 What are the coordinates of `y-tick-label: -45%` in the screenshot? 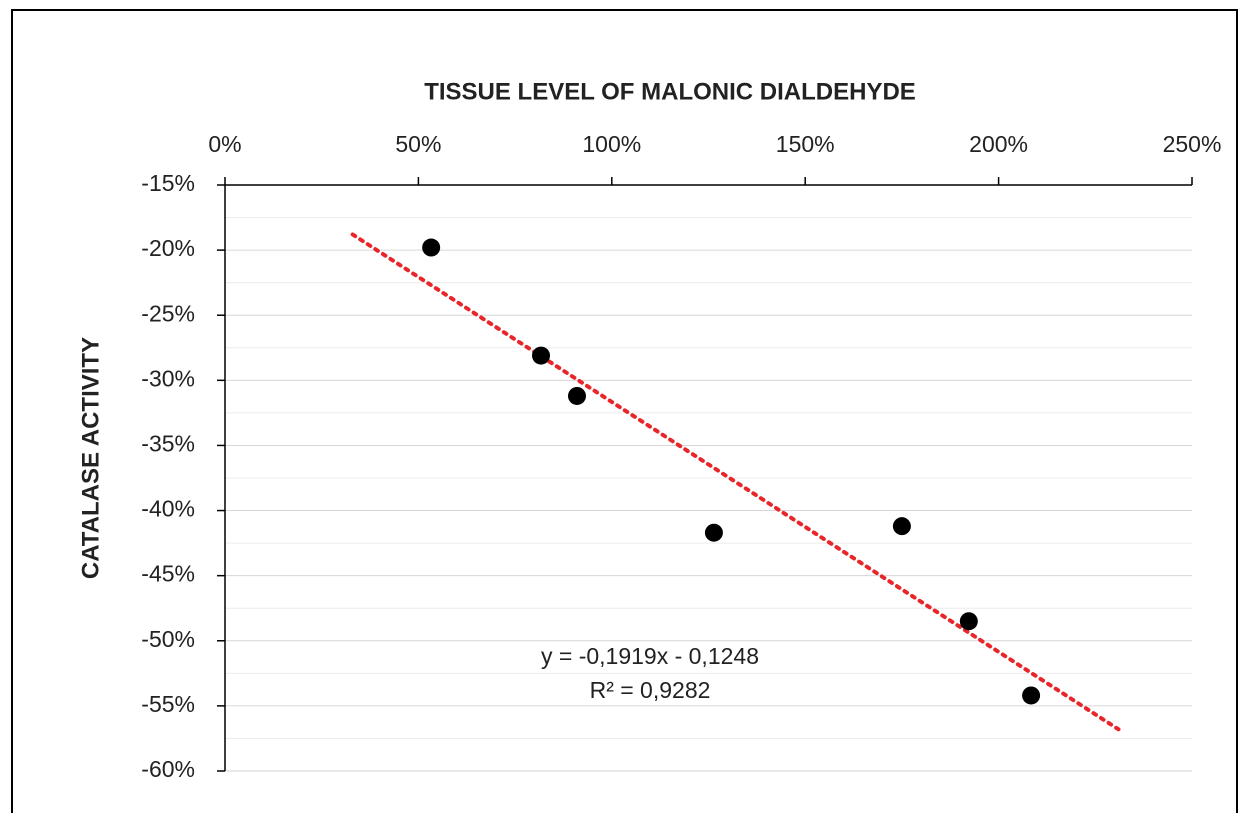 It's located at (168, 574).